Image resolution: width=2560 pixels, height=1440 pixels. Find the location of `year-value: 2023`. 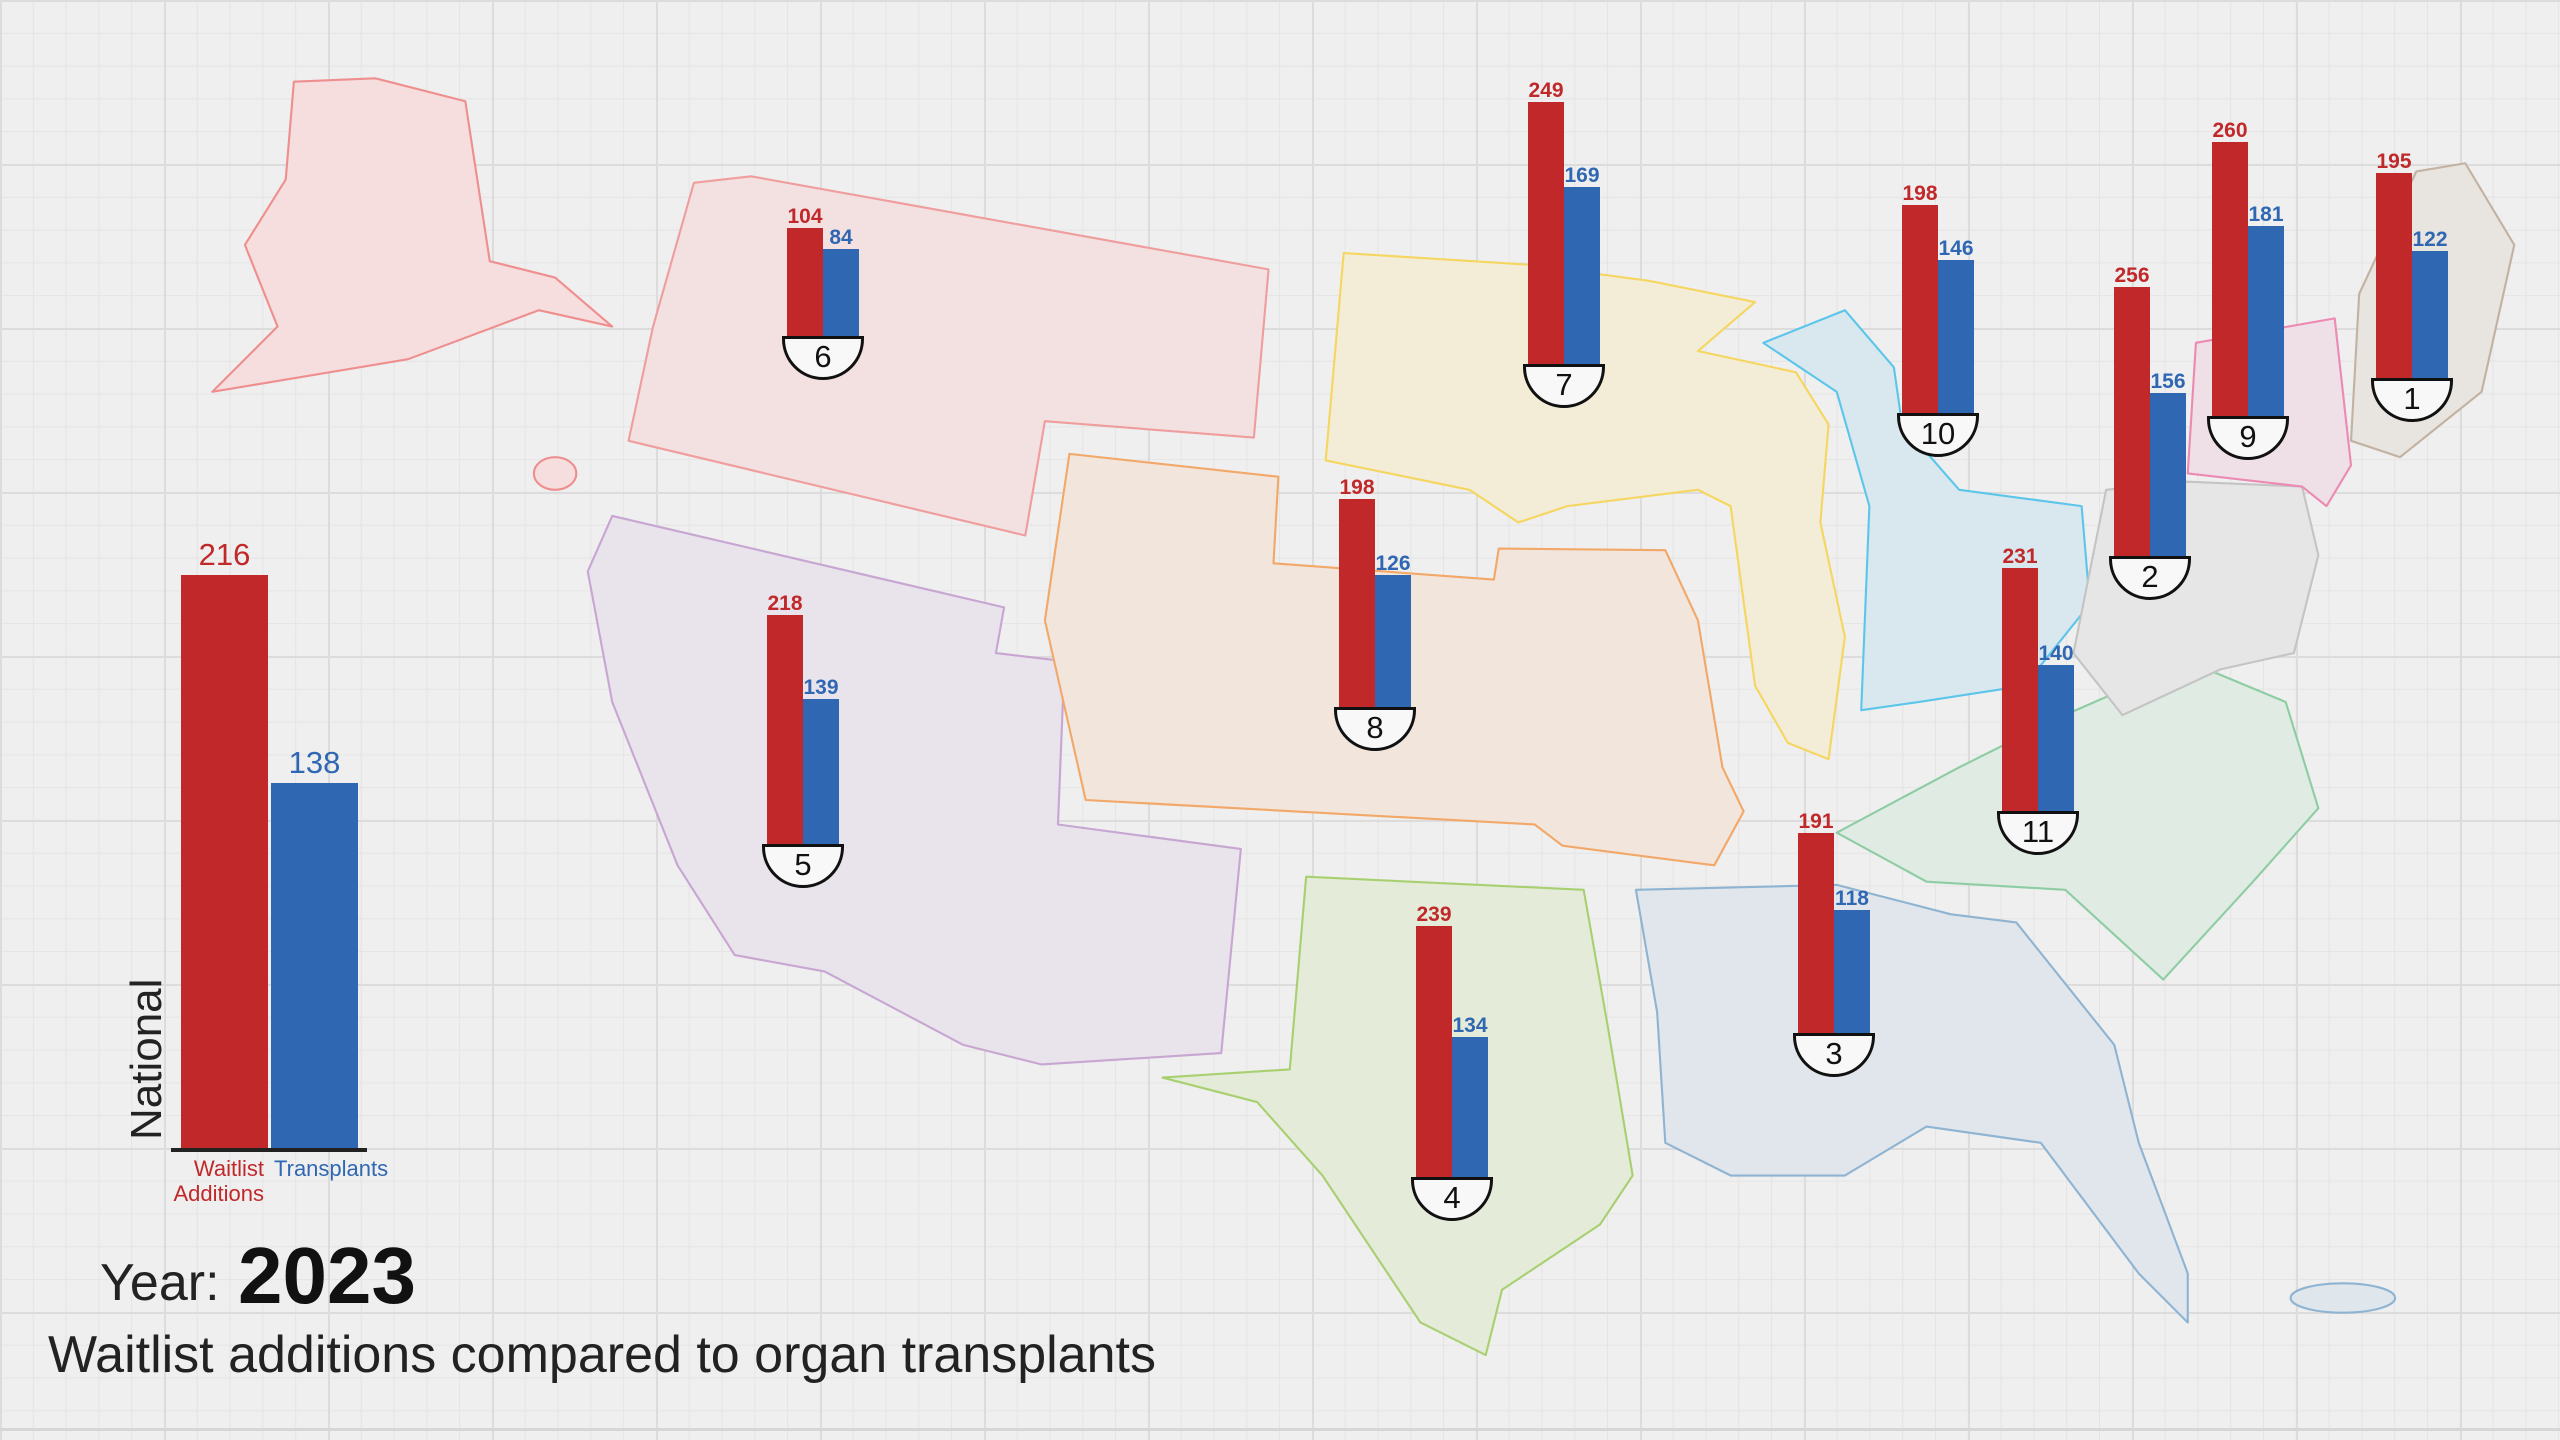

year-value: 2023 is located at coordinates (327, 1275).